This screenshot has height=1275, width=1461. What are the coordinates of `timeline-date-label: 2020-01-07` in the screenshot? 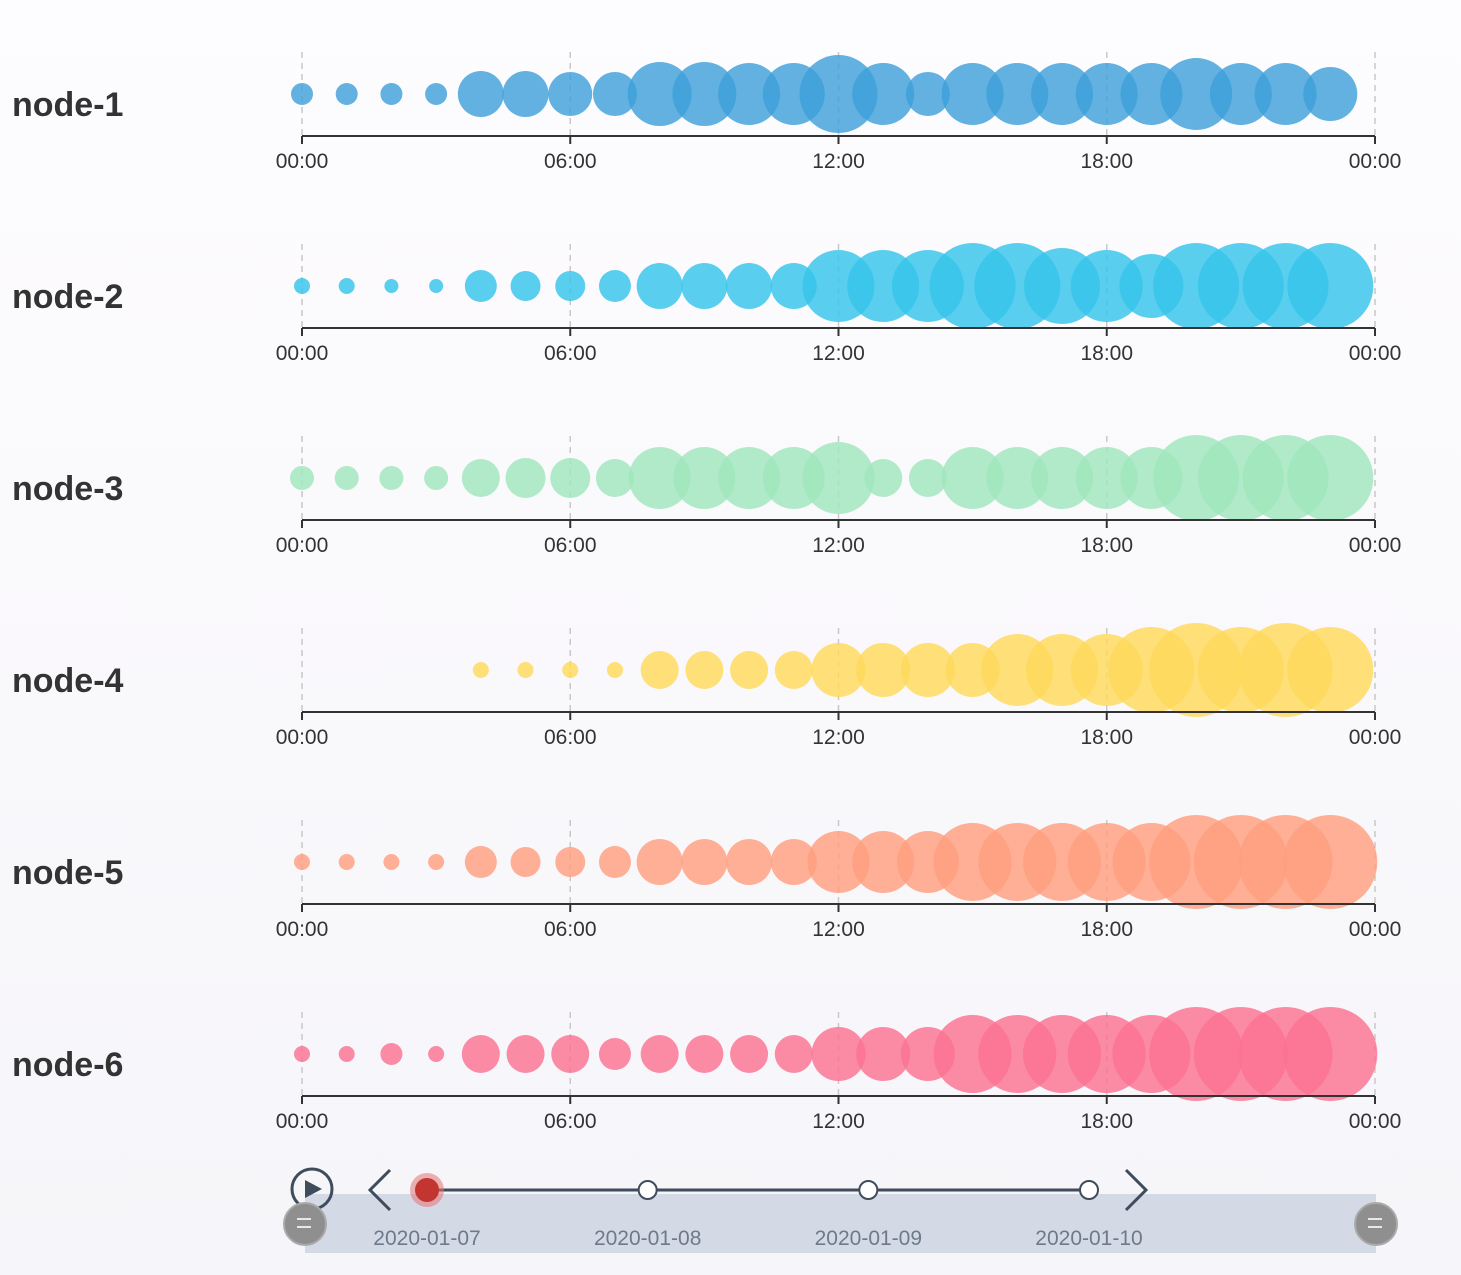 It's located at (426, 1238).